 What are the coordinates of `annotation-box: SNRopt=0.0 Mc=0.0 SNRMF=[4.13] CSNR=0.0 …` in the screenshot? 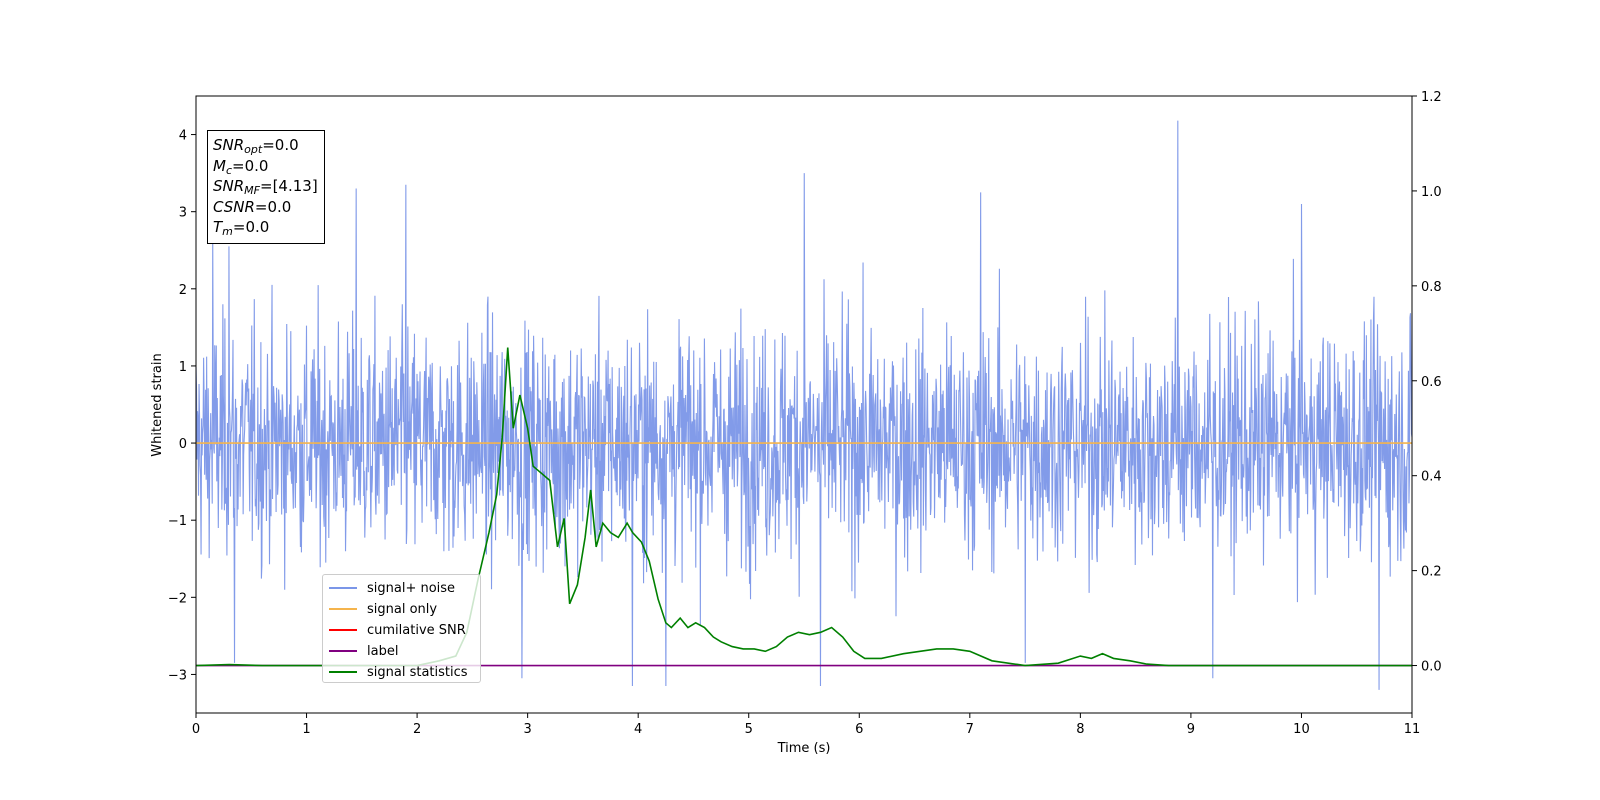 It's located at (266, 187).